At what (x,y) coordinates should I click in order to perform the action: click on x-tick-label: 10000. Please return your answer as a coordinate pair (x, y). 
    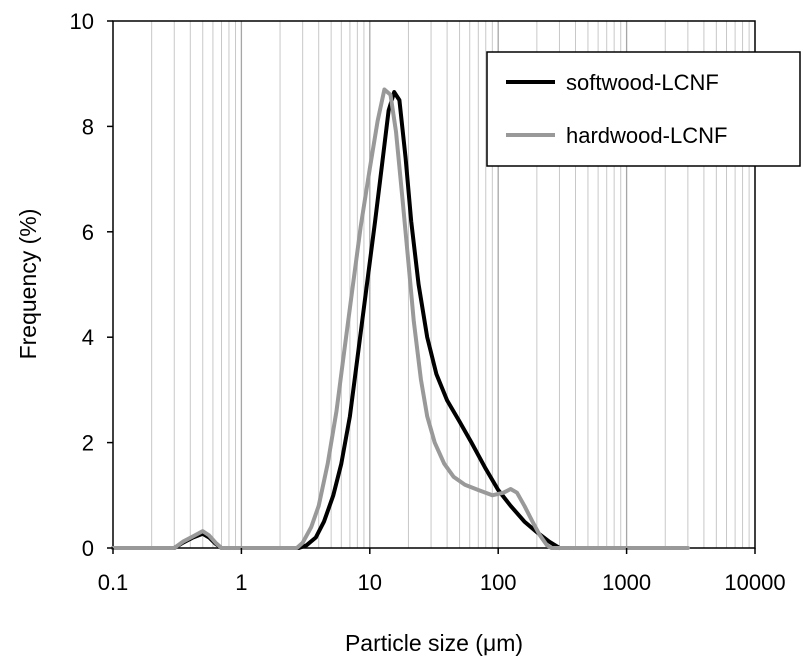
    Looking at the image, I should click on (754, 582).